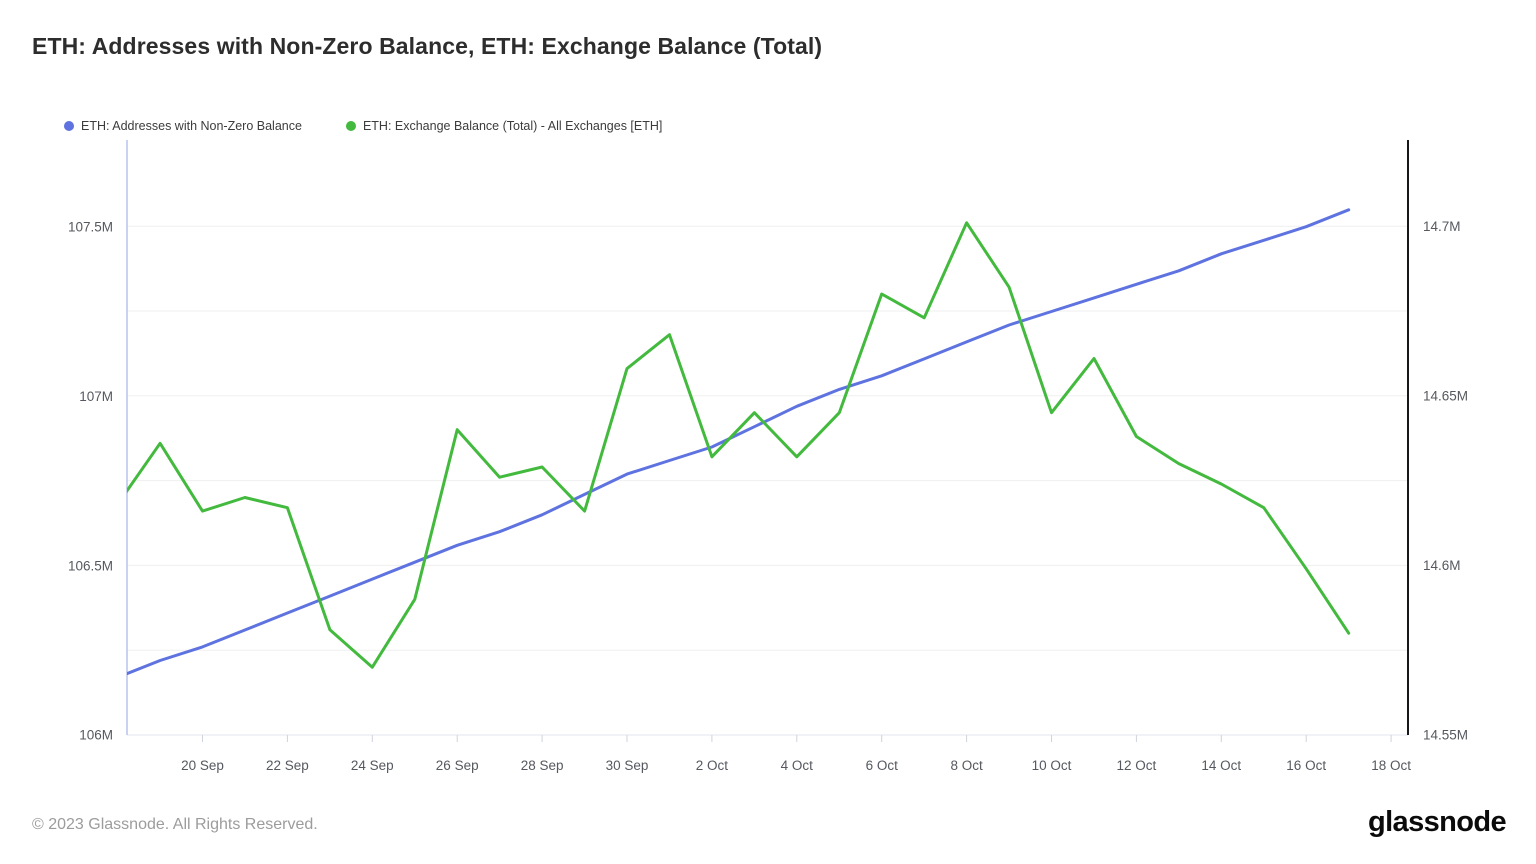  I want to click on exchange-balance-series-dot-icon, so click(350, 126).